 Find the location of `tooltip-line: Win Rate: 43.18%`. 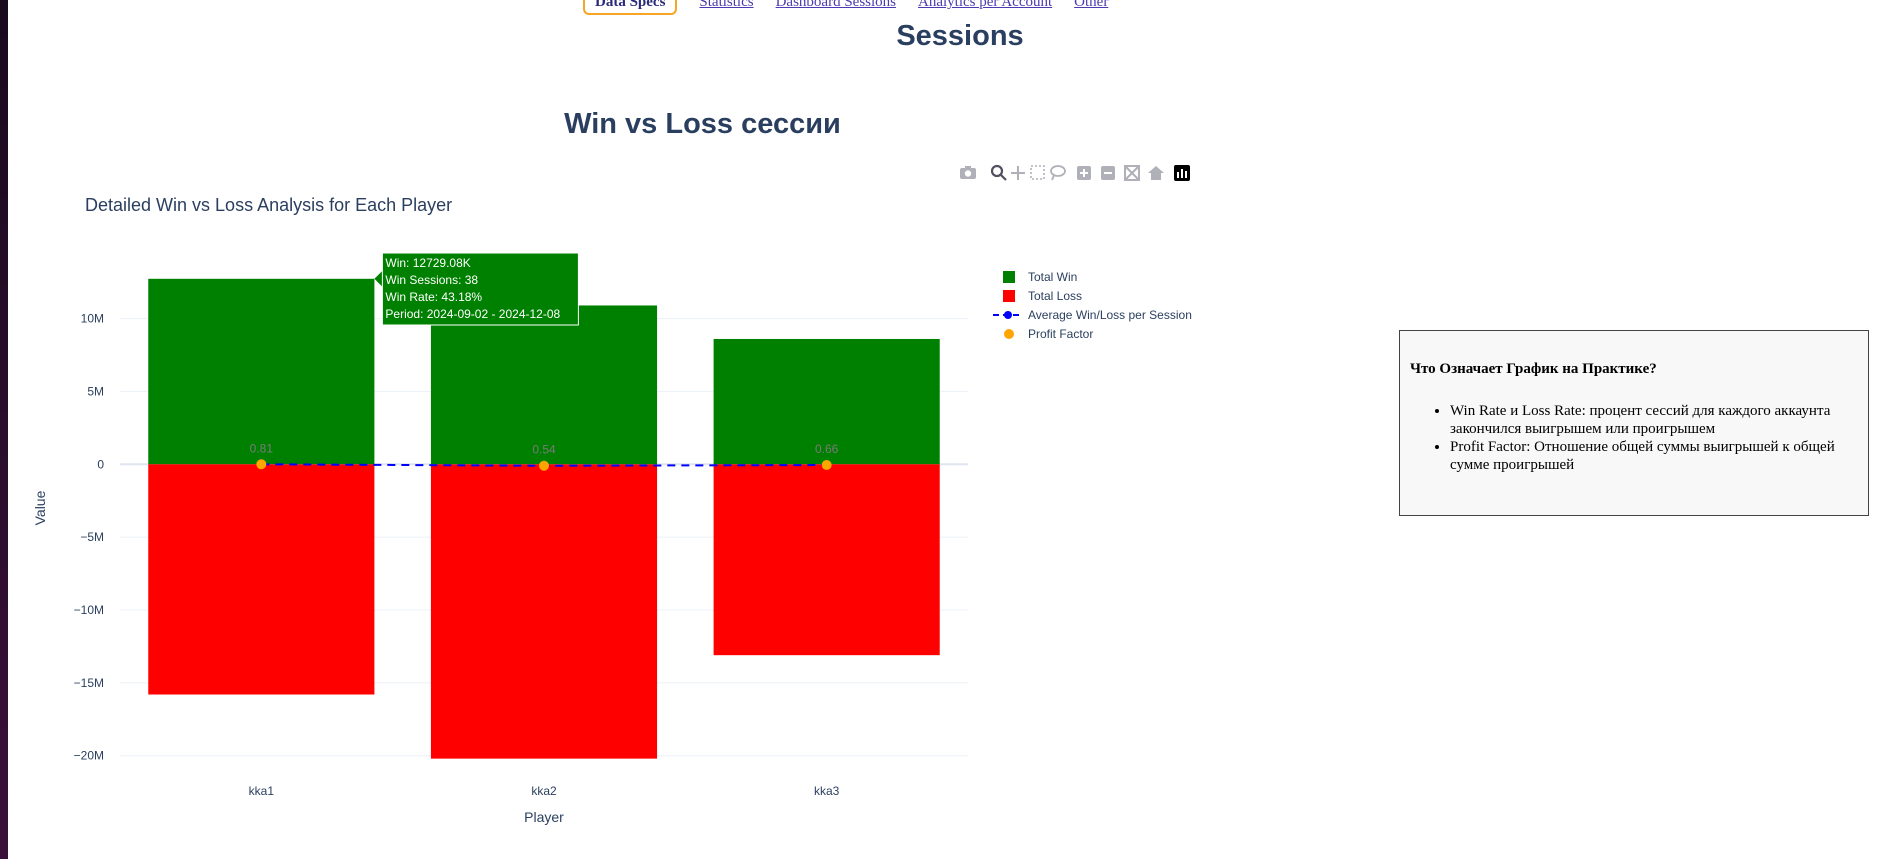

tooltip-line: Win Rate: 43.18% is located at coordinates (433, 297).